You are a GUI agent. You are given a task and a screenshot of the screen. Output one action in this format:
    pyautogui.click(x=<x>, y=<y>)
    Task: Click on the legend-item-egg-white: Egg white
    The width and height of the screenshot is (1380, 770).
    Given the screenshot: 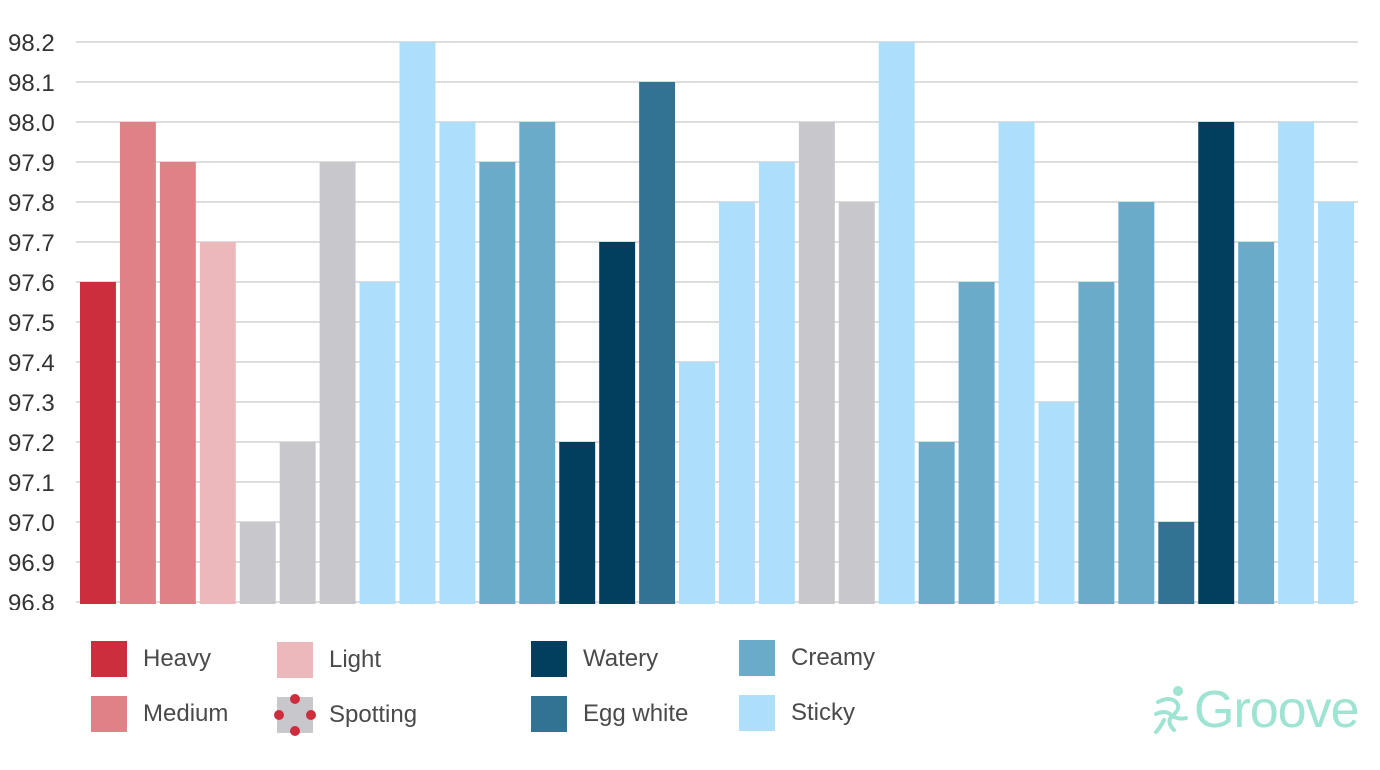 What is the action you would take?
    pyautogui.click(x=609, y=714)
    